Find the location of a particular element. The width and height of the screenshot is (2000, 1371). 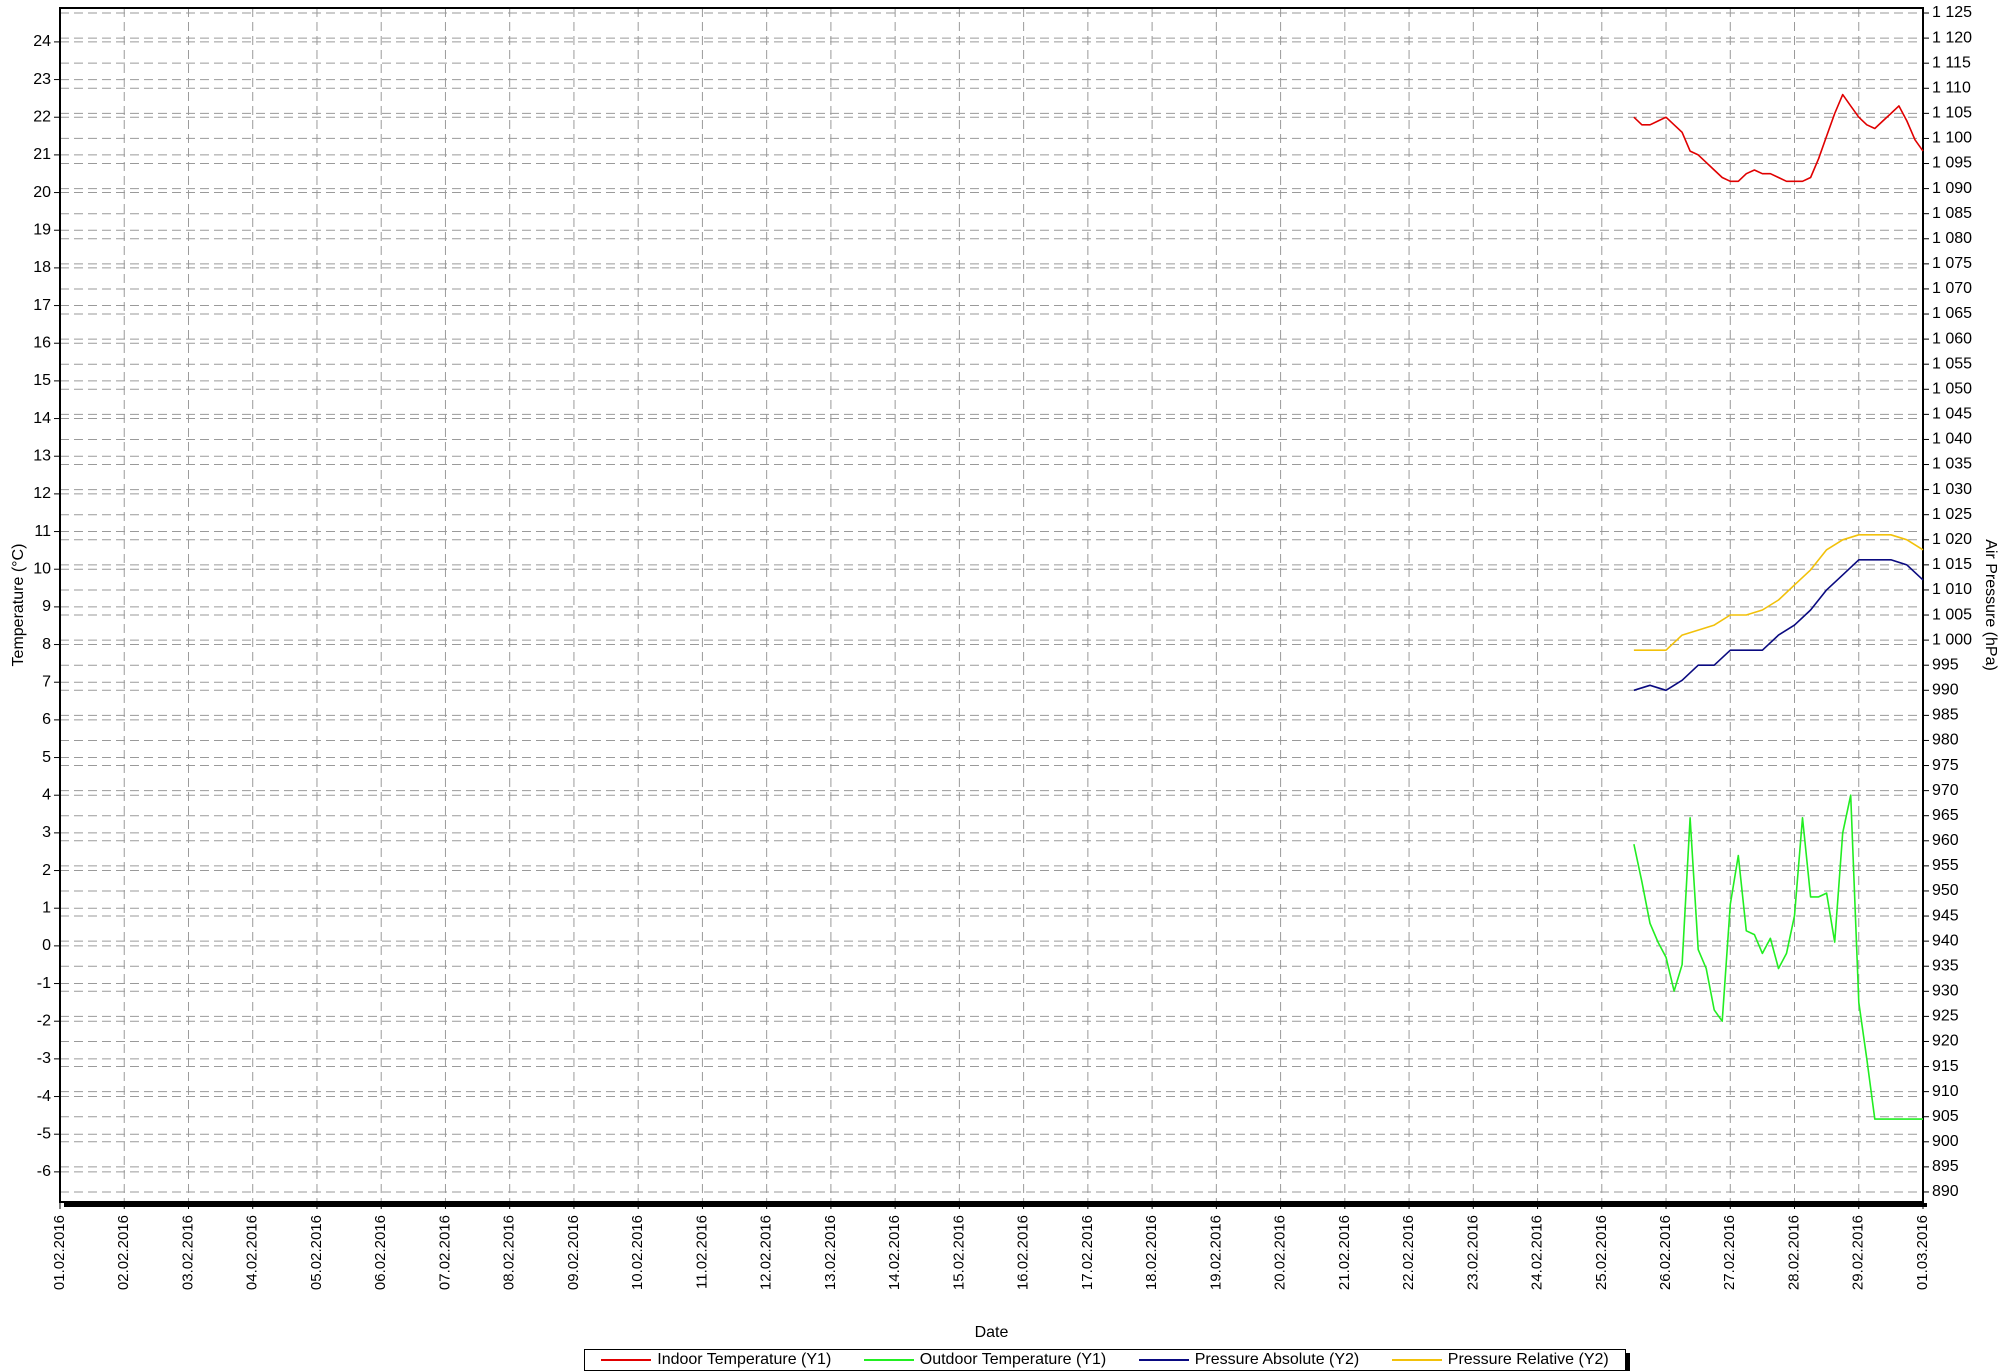

y2-tick-label: 960 is located at coordinates (1945, 840).